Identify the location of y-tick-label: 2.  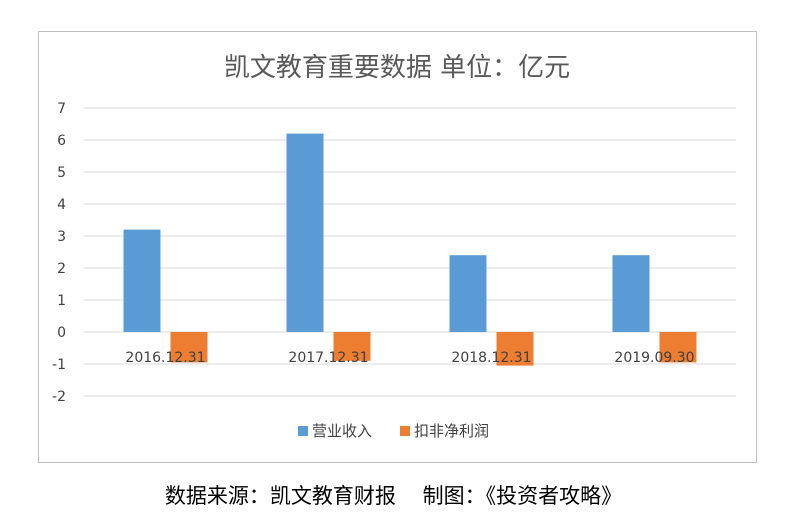
(61, 269).